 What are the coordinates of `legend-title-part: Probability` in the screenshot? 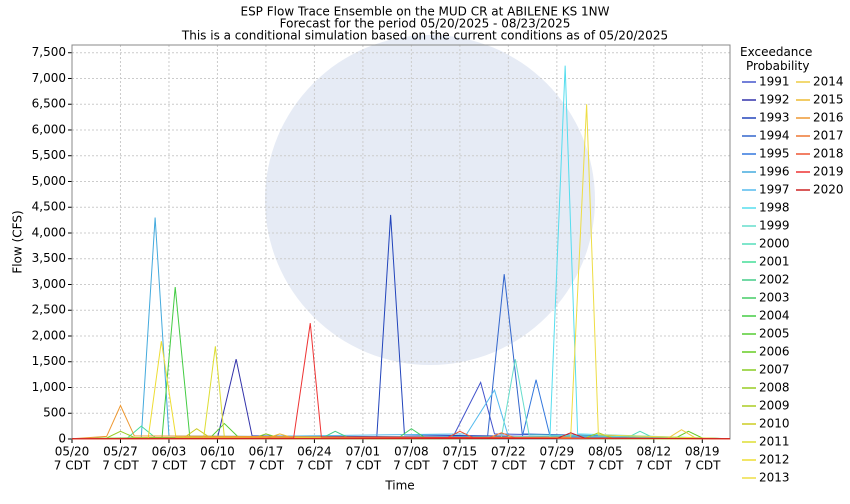 It's located at (777, 66).